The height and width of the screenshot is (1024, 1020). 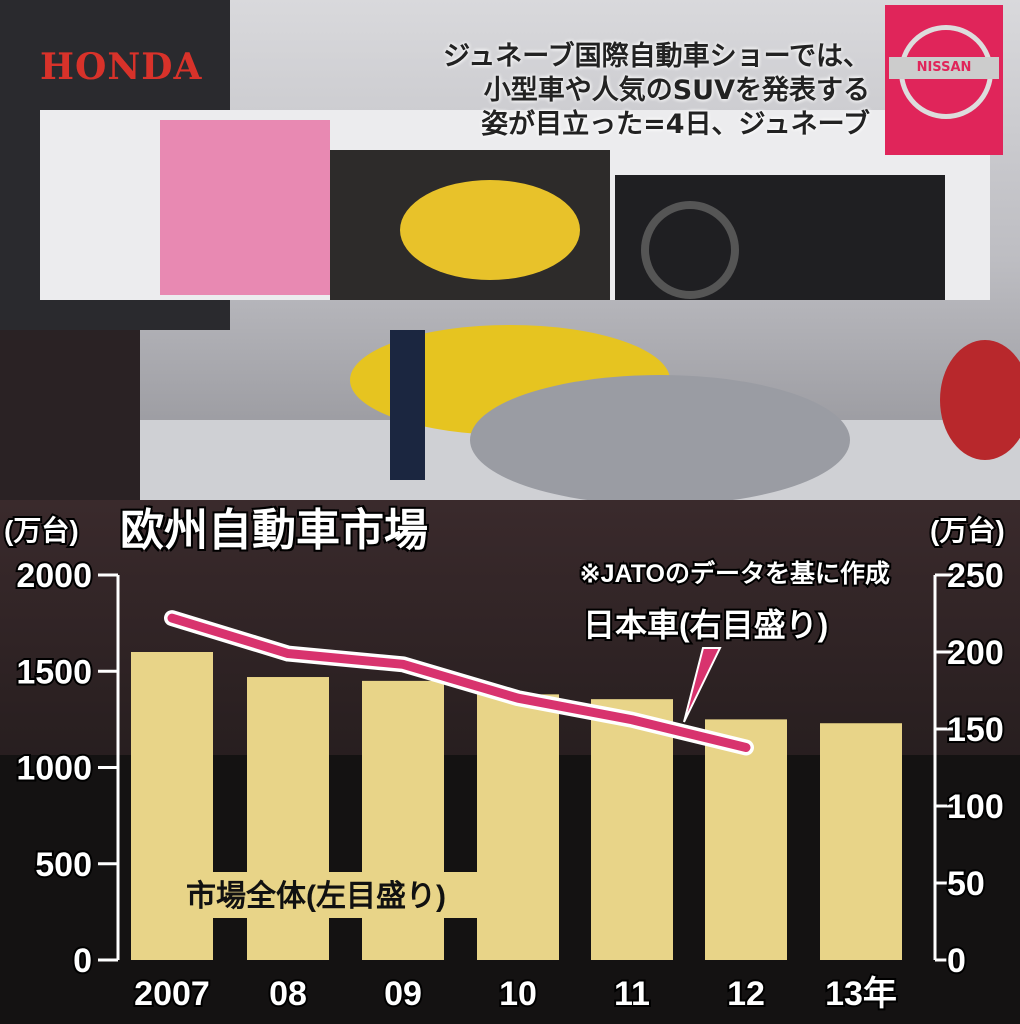 I want to click on legend-bg, so click(x=350, y=895).